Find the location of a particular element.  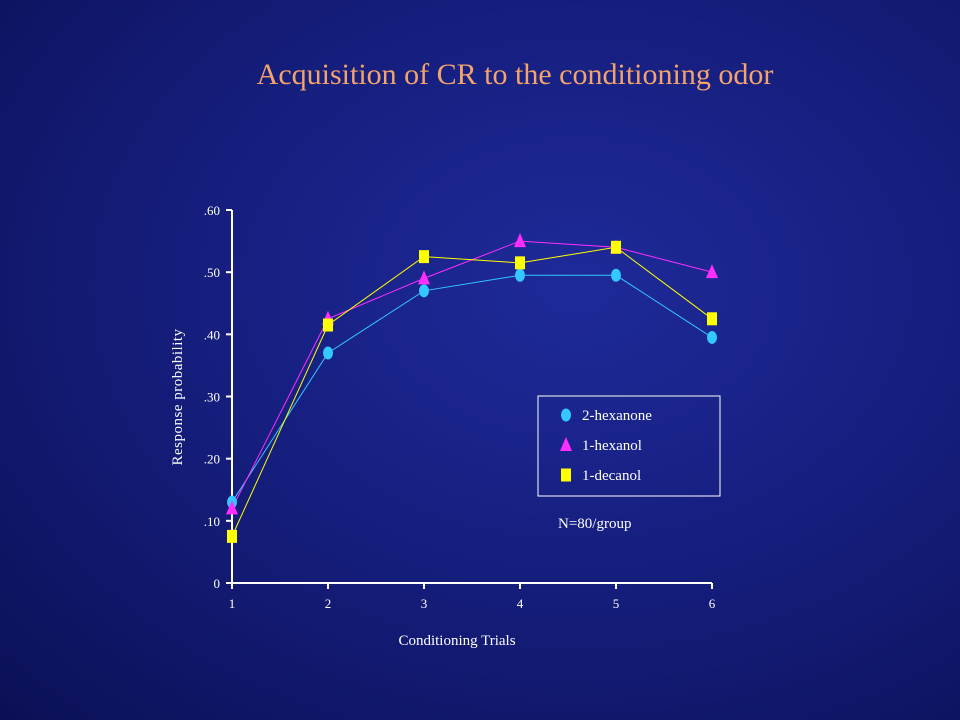

legend-label: 2-hexanone is located at coordinates (617, 416).